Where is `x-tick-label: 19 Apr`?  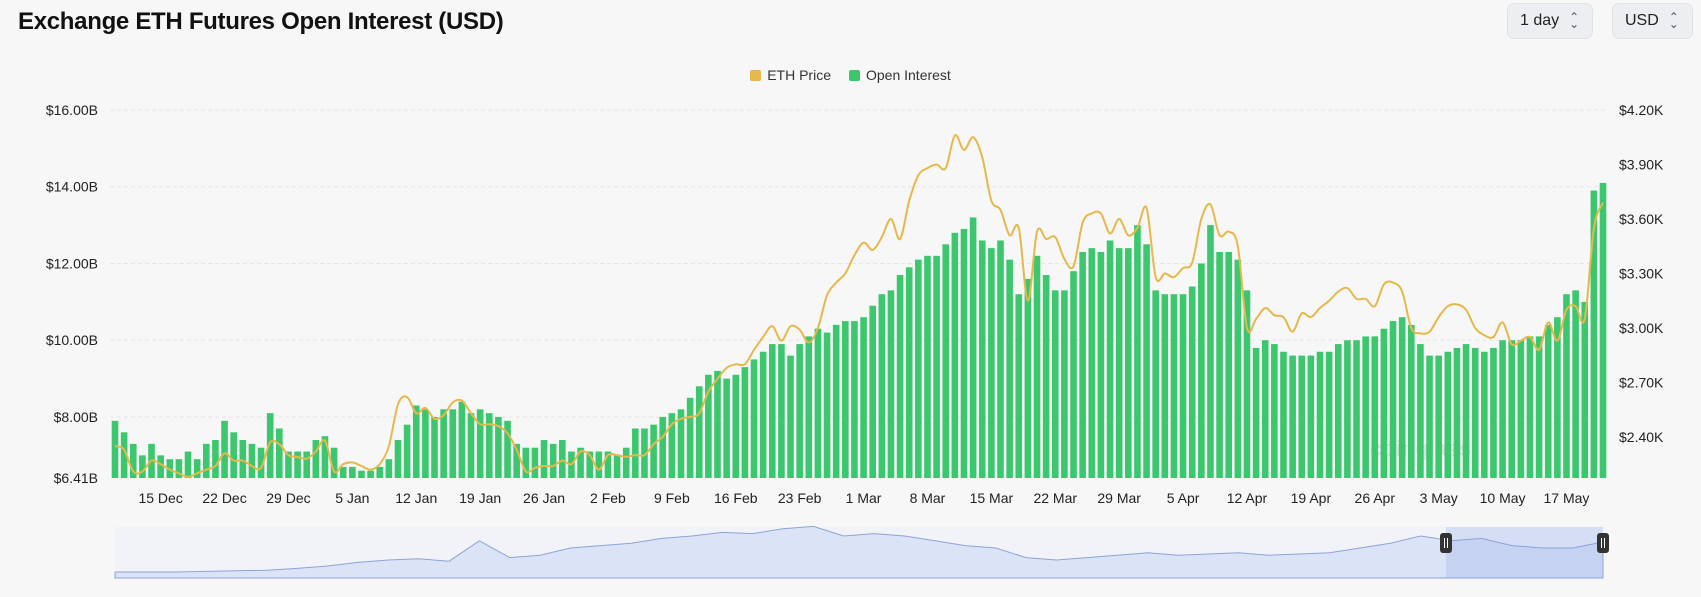
x-tick-label: 19 Apr is located at coordinates (1311, 498).